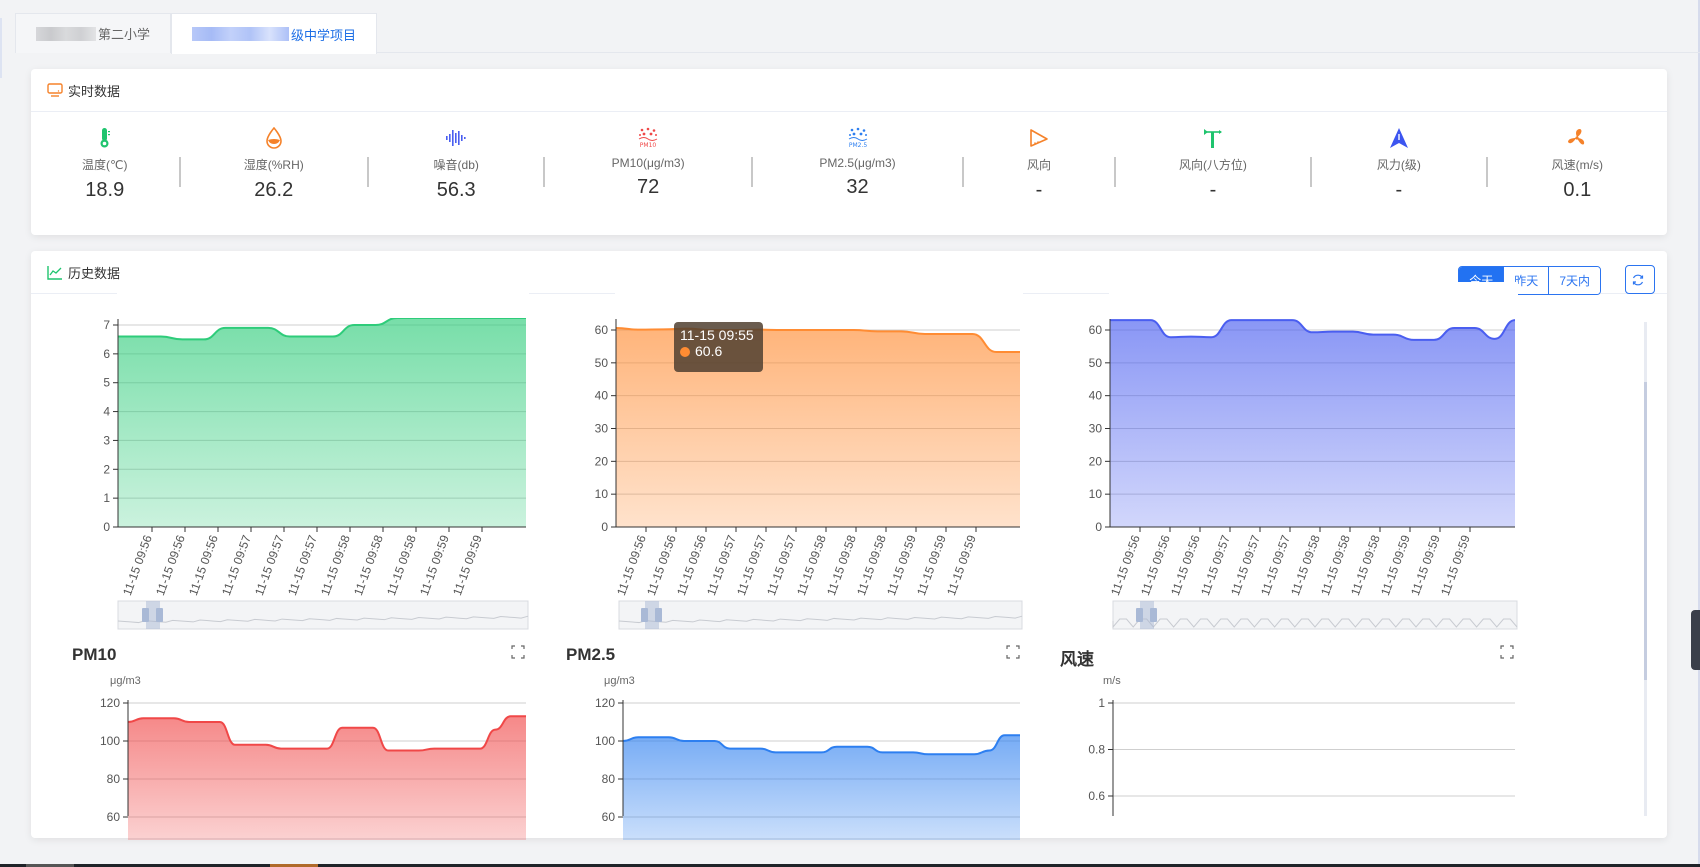  I want to click on chart-title: PM10, so click(94, 654).